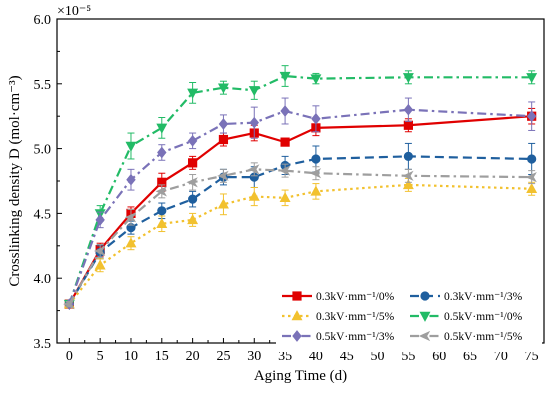 The height and width of the screenshot is (407, 550). What do you see at coordinates (316, 356) in the screenshot?
I see `x-tick-label: 40` at bounding box center [316, 356].